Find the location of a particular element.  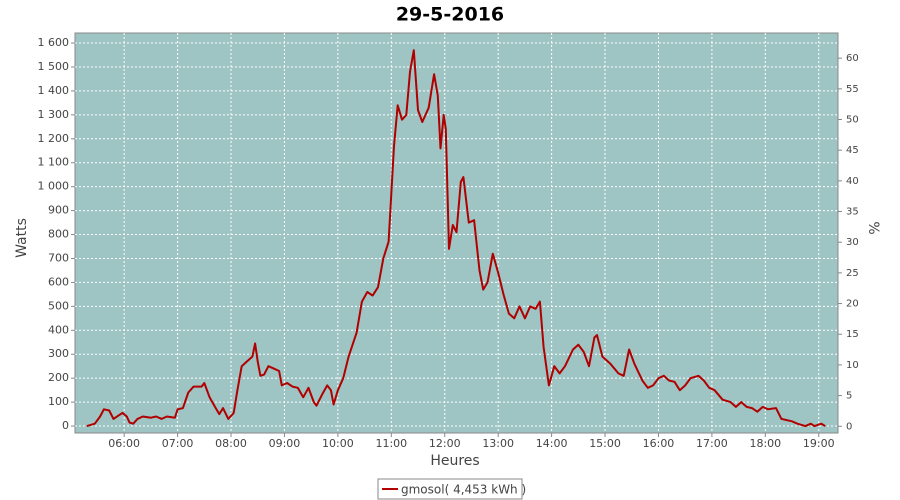

legend-label: gmosol( 4,453 kWh ) is located at coordinates (463, 490).